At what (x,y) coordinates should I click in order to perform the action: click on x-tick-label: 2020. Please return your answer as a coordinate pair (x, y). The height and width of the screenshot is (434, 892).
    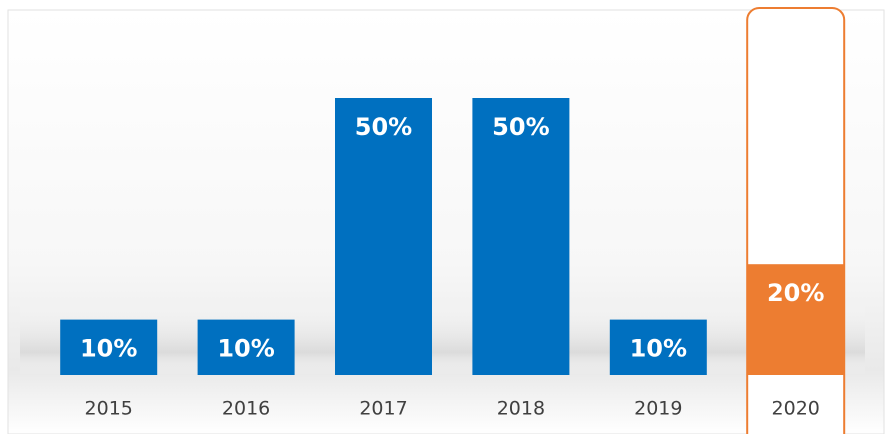
    Looking at the image, I should click on (796, 409).